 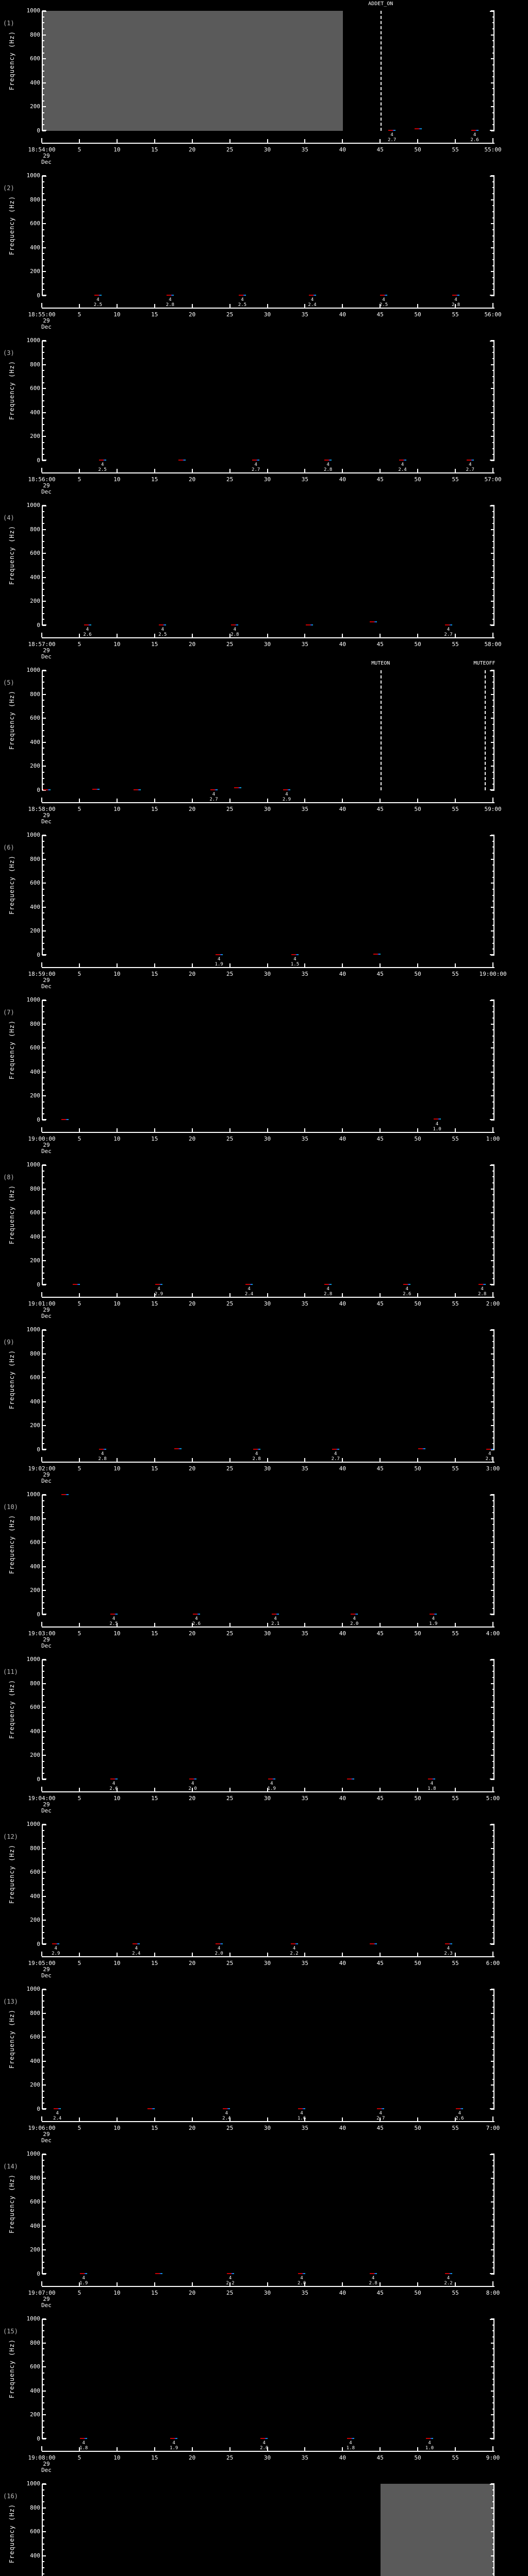 What do you see at coordinates (11, 1380) in the screenshot?
I see `y-axis-title: Frequency (Hz)` at bounding box center [11, 1380].